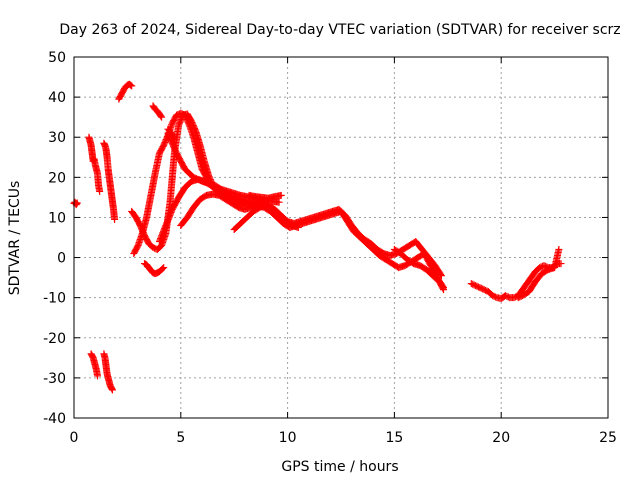  What do you see at coordinates (54, 339) in the screenshot?
I see `y-tick-label: -20` at bounding box center [54, 339].